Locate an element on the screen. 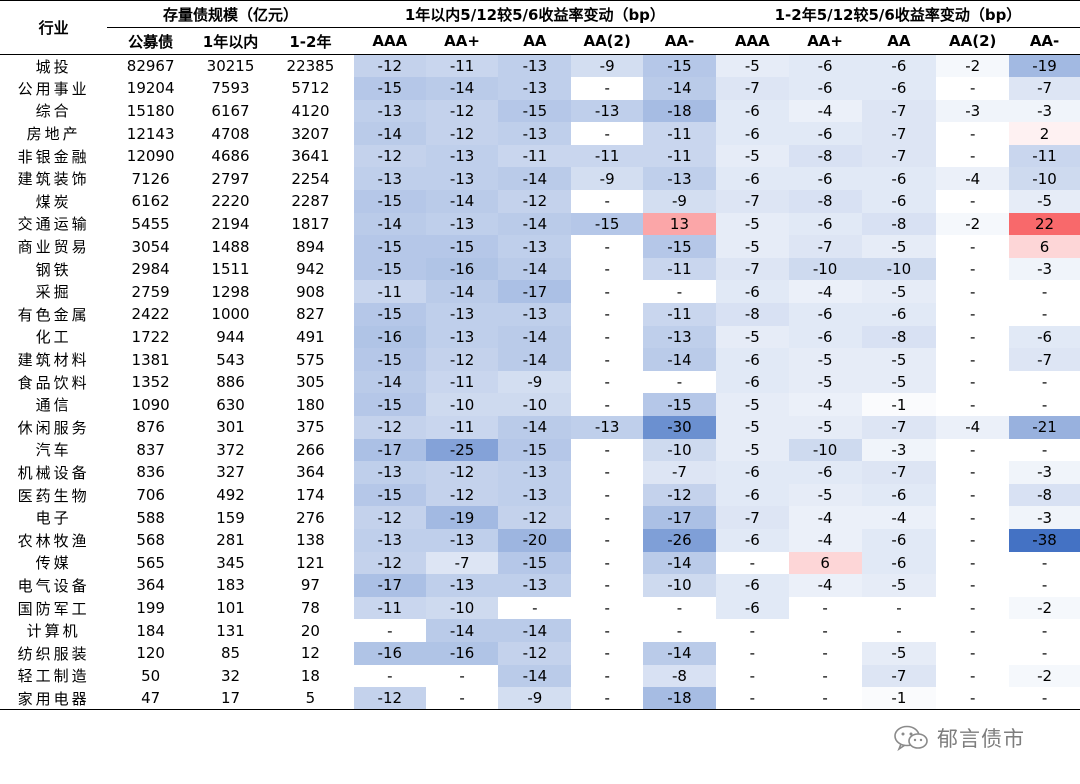 The width and height of the screenshot is (1080, 784). yield-1y-cell: -30 is located at coordinates (679, 427).